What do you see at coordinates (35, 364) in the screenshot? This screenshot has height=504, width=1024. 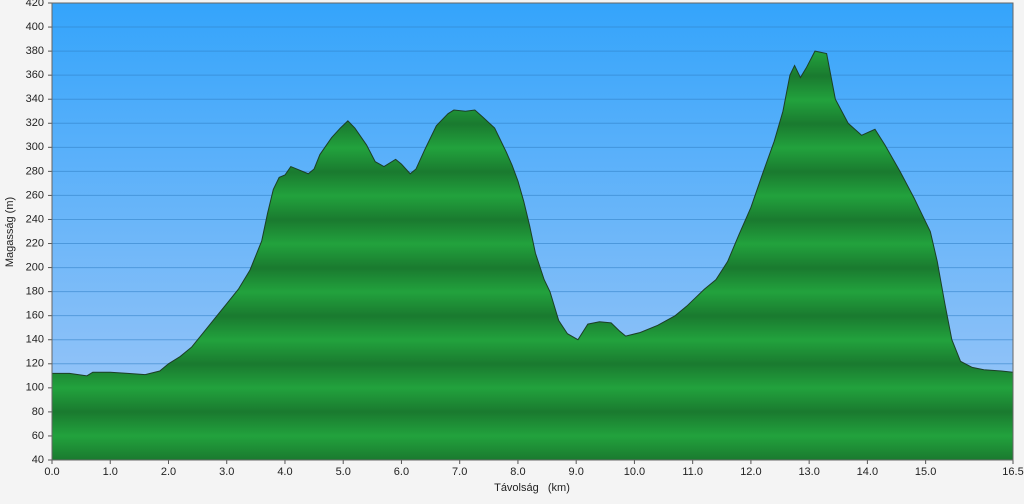 I see `y-tick-label: 120` at bounding box center [35, 364].